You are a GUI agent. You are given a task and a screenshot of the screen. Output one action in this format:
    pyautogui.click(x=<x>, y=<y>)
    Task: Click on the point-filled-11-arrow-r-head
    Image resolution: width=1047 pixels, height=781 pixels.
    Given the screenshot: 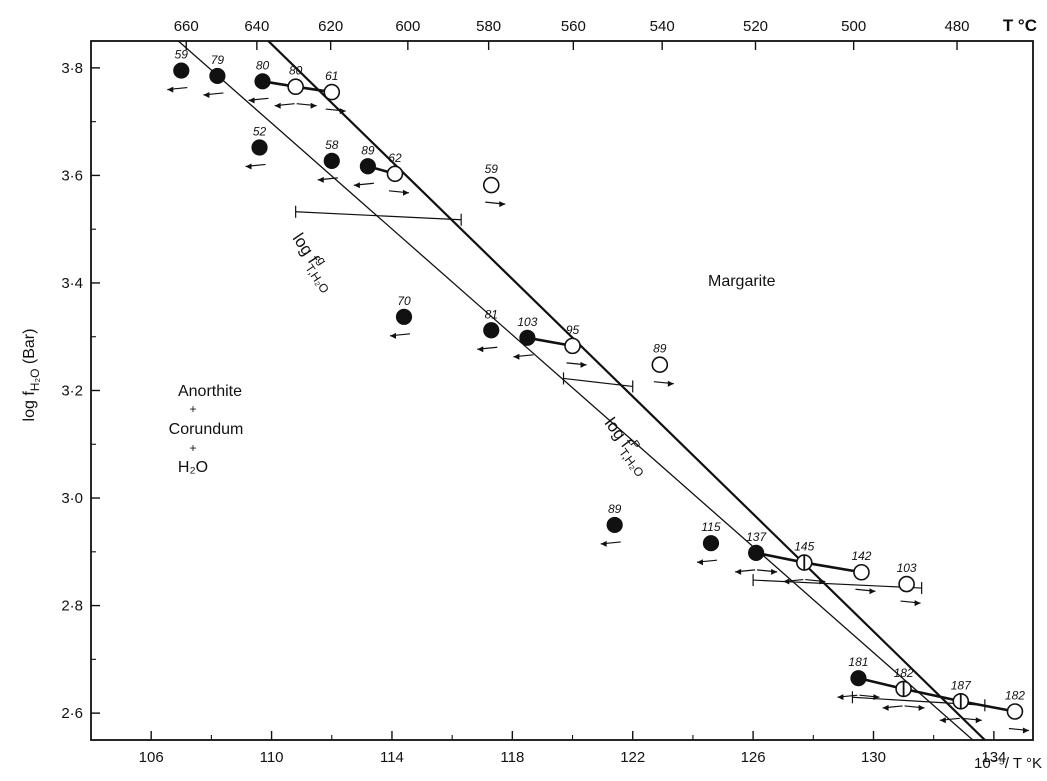 What is the action you would take?
    pyautogui.click(x=774, y=571)
    